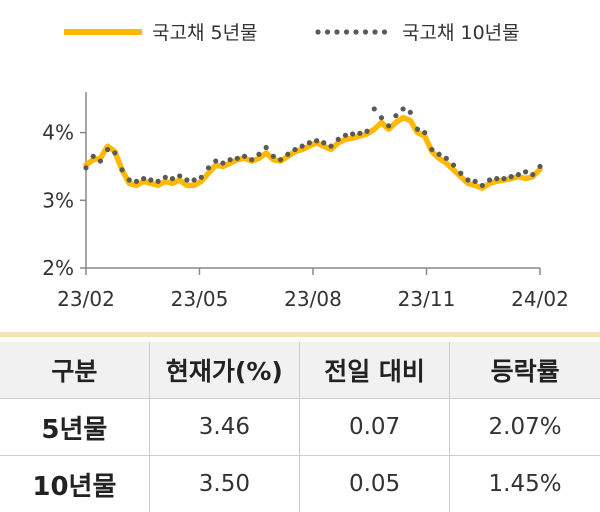 Image resolution: width=600 pixels, height=512 pixels. What do you see at coordinates (74, 427) in the screenshot?
I see `row-label: 5년물` at bounding box center [74, 427].